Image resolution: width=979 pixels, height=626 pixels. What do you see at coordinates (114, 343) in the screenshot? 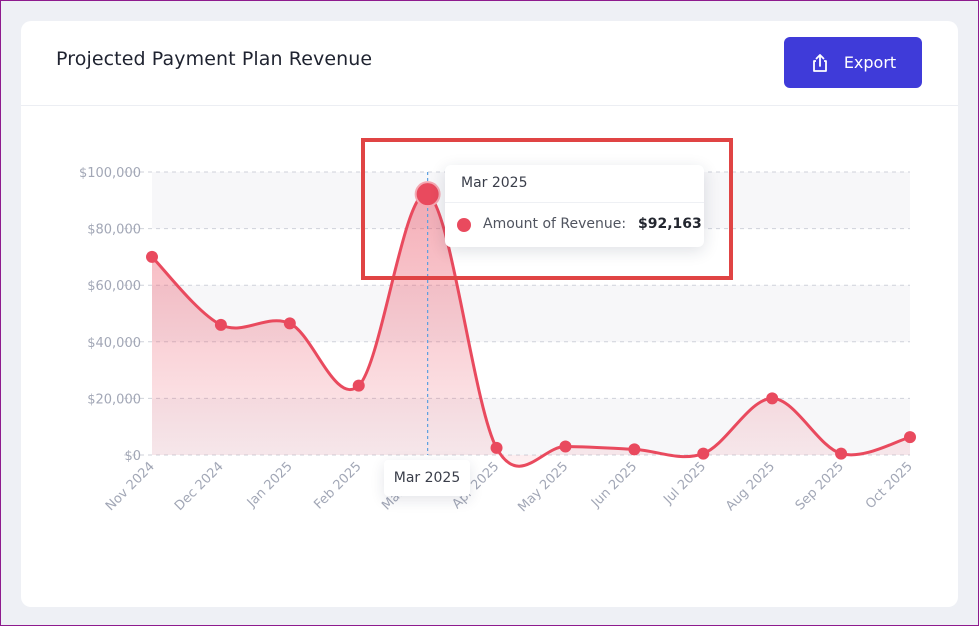
I see `y-tick-label: $40,000` at bounding box center [114, 343].